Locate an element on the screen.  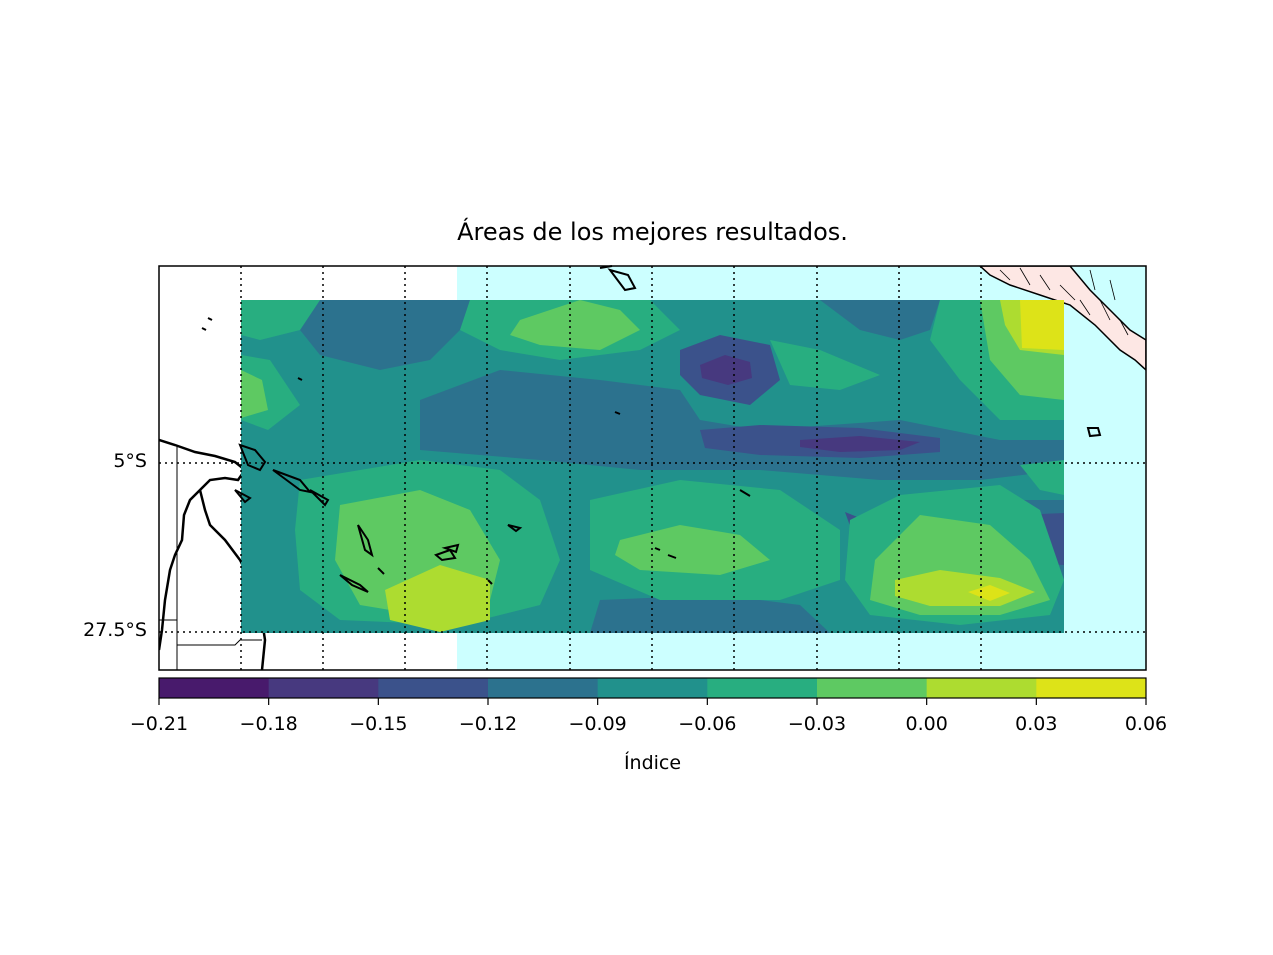
map-title: Áreas de los mejores resultados. is located at coordinates (652, 232).